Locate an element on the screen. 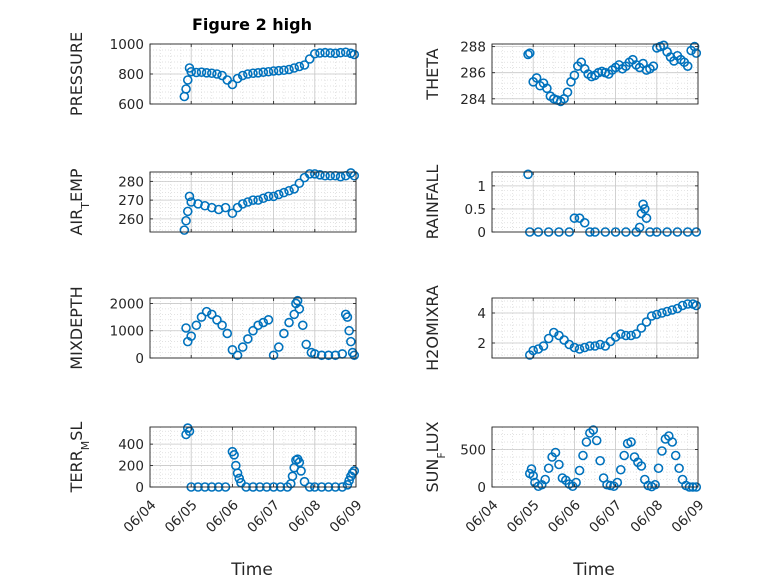 This screenshot has height=583, width=778. x-tick-label: 06/07 is located at coordinates (263, 516).